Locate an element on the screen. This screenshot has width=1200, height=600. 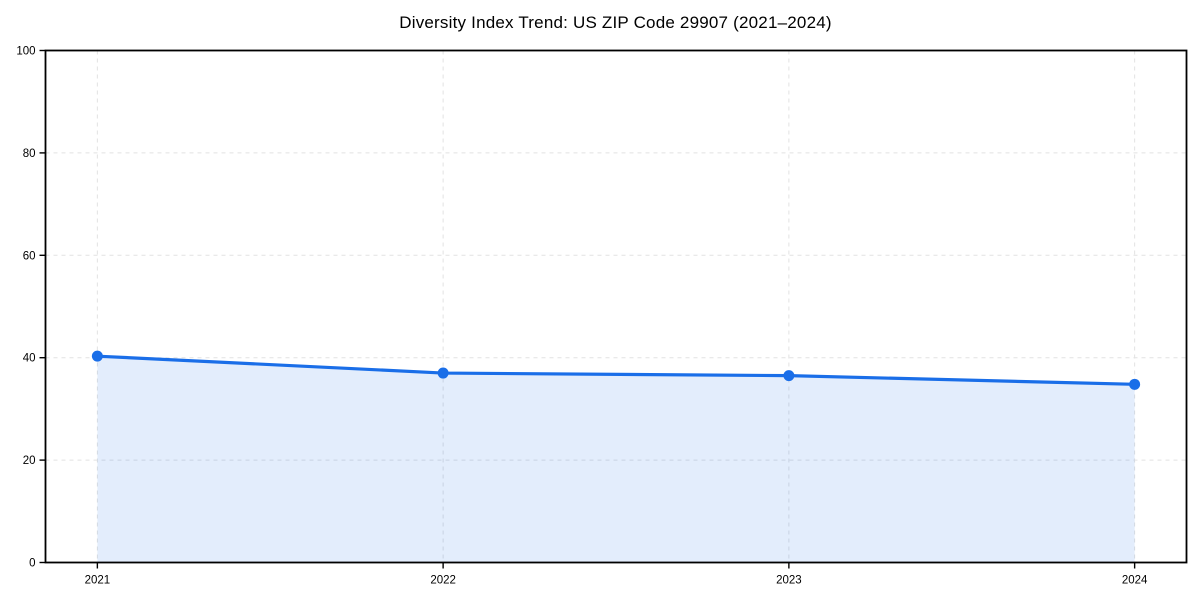
y-tick-label: 100 is located at coordinates (25, 52).